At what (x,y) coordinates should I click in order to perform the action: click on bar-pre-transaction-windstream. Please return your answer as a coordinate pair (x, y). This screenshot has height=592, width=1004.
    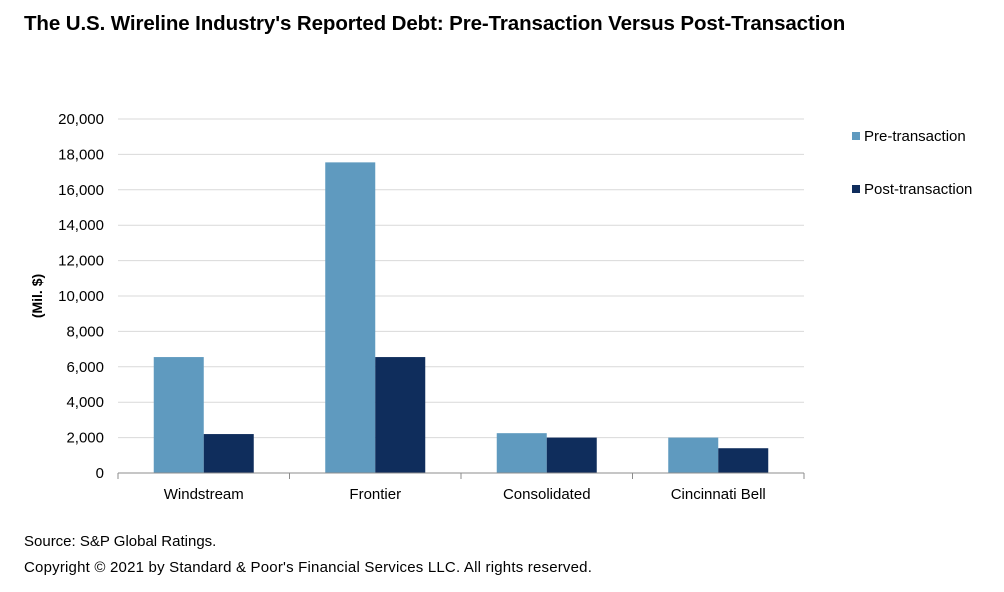
    Looking at the image, I should click on (178, 415).